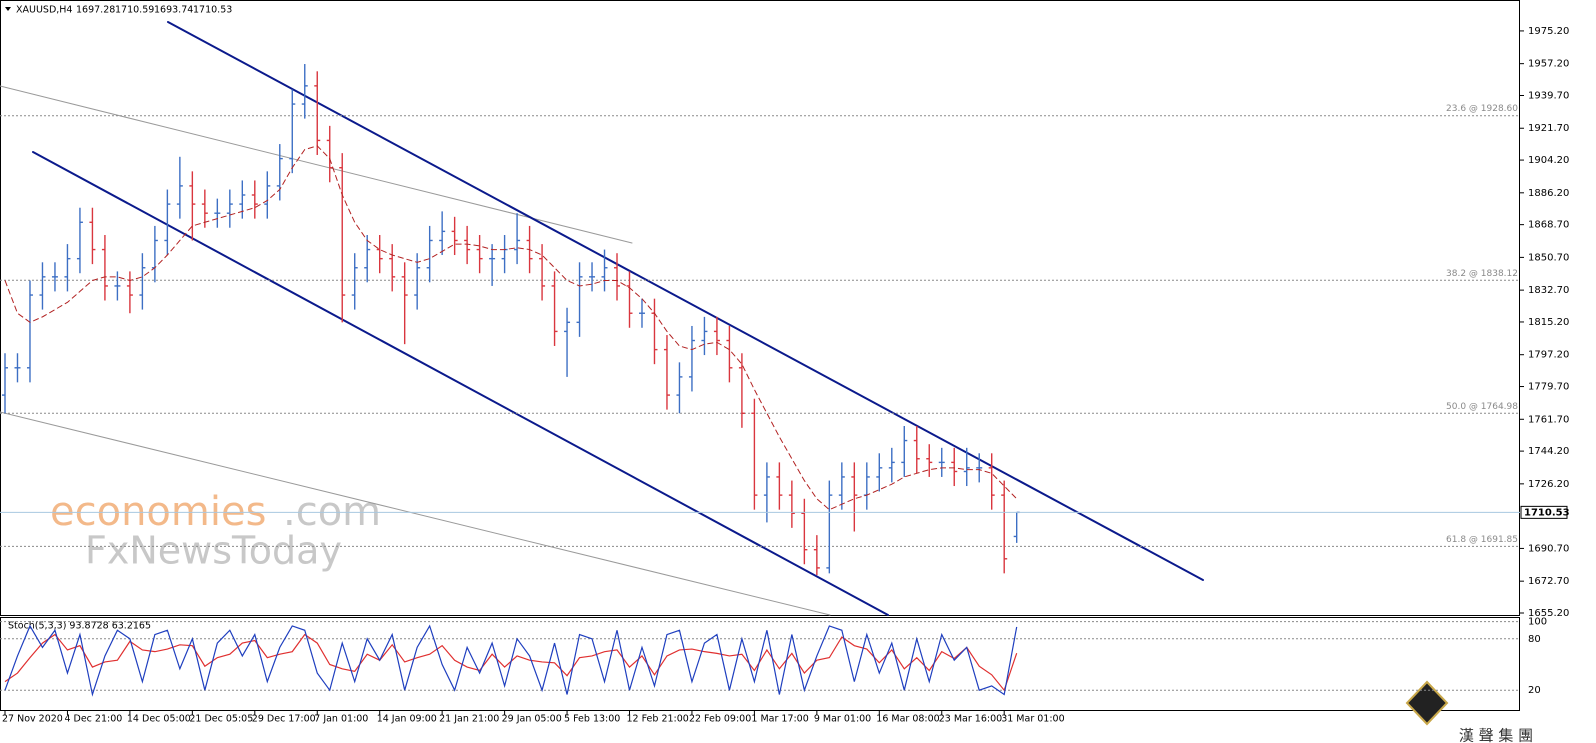 The image size is (1596, 743). What do you see at coordinates (221, 719) in the screenshot?
I see `x-tick-label: 21 Dec 05:05` at bounding box center [221, 719].